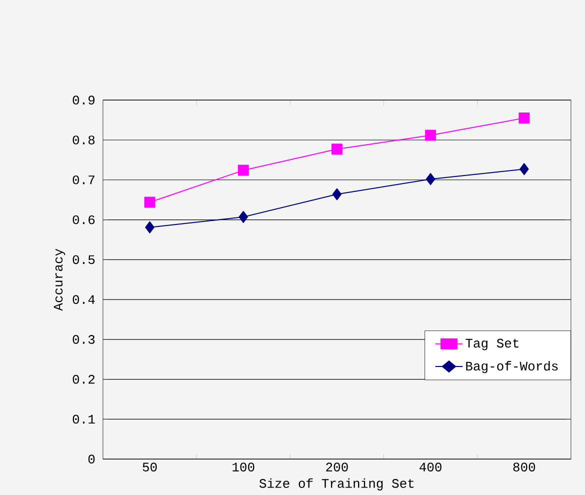  What do you see at coordinates (83, 259) in the screenshot?
I see `y-tick-label: 0.5` at bounding box center [83, 259].